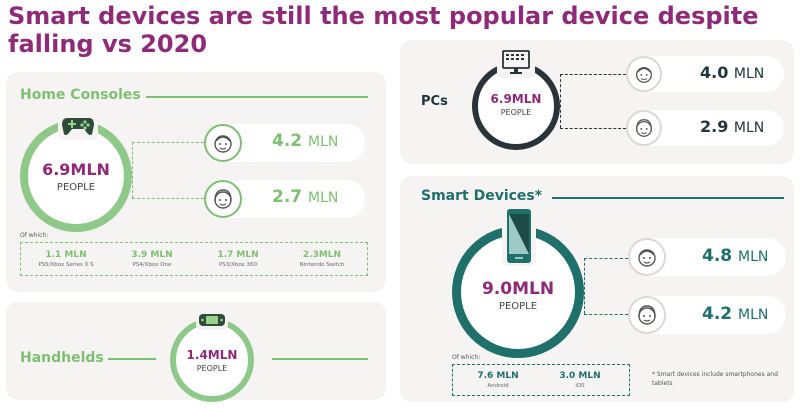 The image size is (800, 408). Describe the element at coordinates (753, 257) in the screenshot. I see `smart-male-unit: MLN` at that location.